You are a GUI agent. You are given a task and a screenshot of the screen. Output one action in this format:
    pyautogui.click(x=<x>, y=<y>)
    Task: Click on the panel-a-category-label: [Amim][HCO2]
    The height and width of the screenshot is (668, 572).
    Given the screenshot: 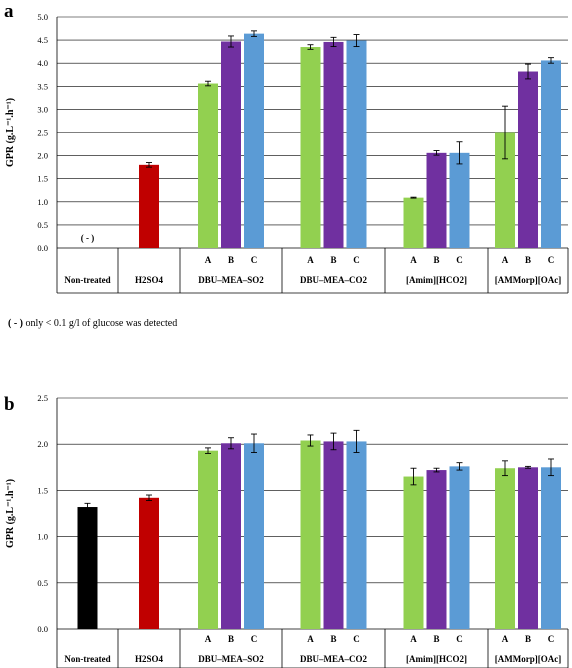 What is the action you would take?
    pyautogui.click(x=436, y=280)
    